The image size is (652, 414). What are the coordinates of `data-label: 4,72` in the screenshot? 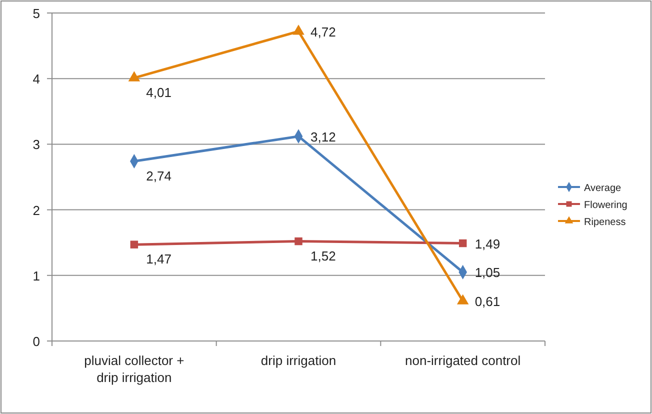 It's located at (323, 32).